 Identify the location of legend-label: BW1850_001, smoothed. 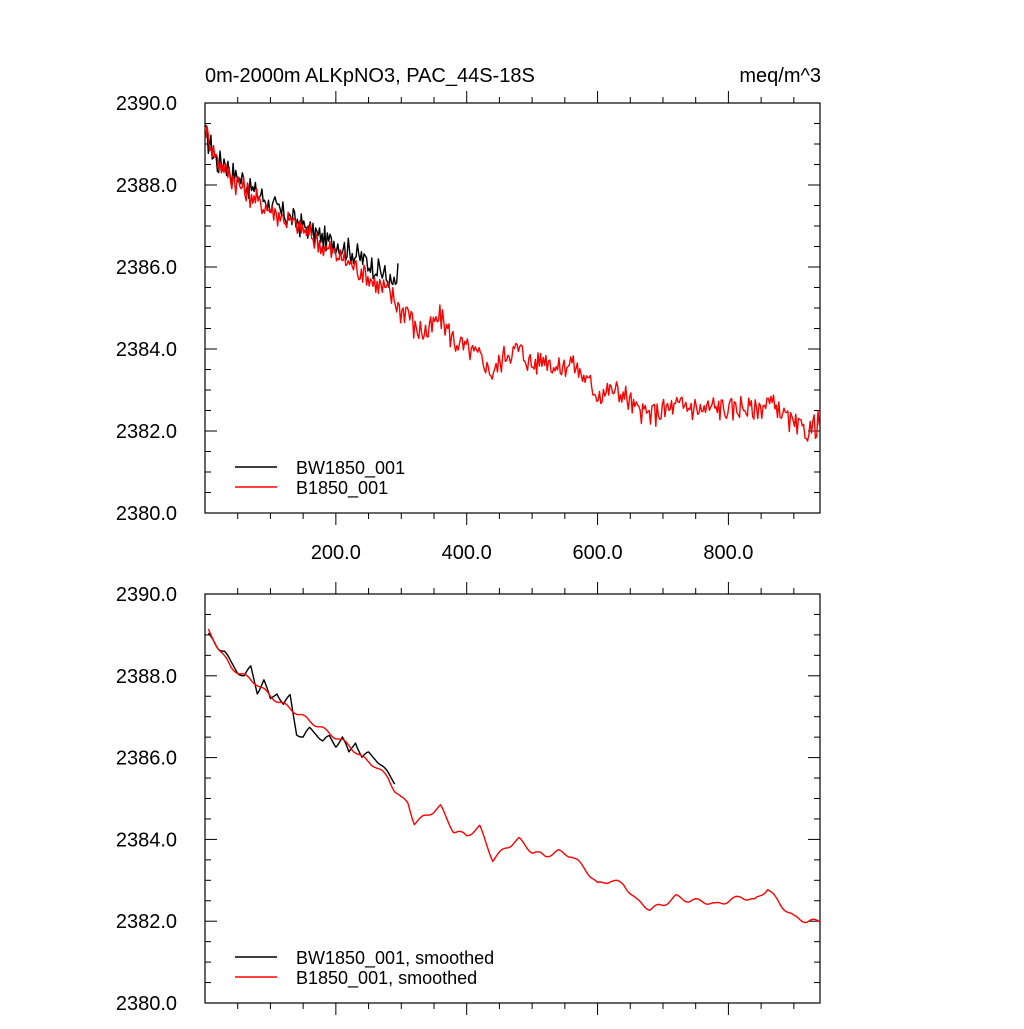
(395, 958).